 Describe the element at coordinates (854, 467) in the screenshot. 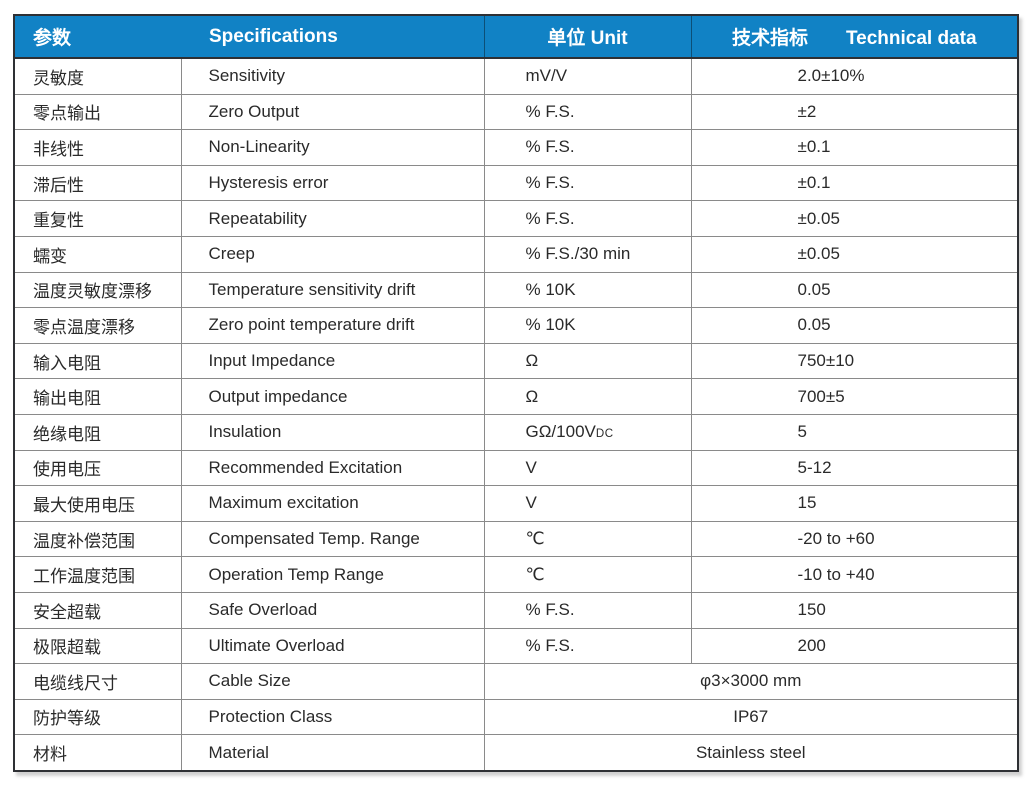

I see `value-cell: 5-12` at that location.